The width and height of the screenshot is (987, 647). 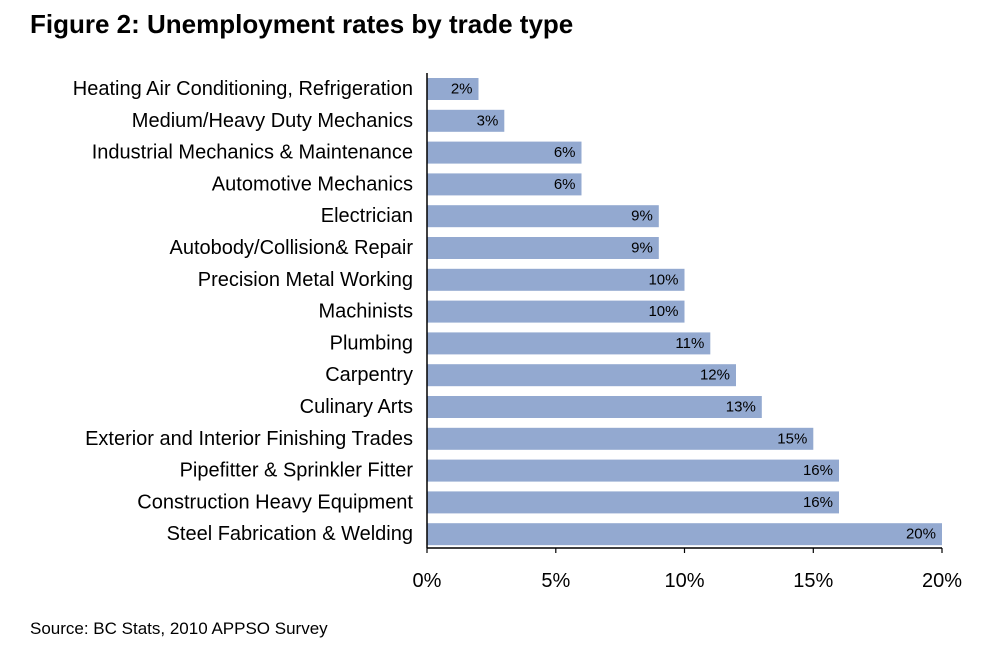 What do you see at coordinates (369, 375) in the screenshot?
I see `category-label: Carpentry` at bounding box center [369, 375].